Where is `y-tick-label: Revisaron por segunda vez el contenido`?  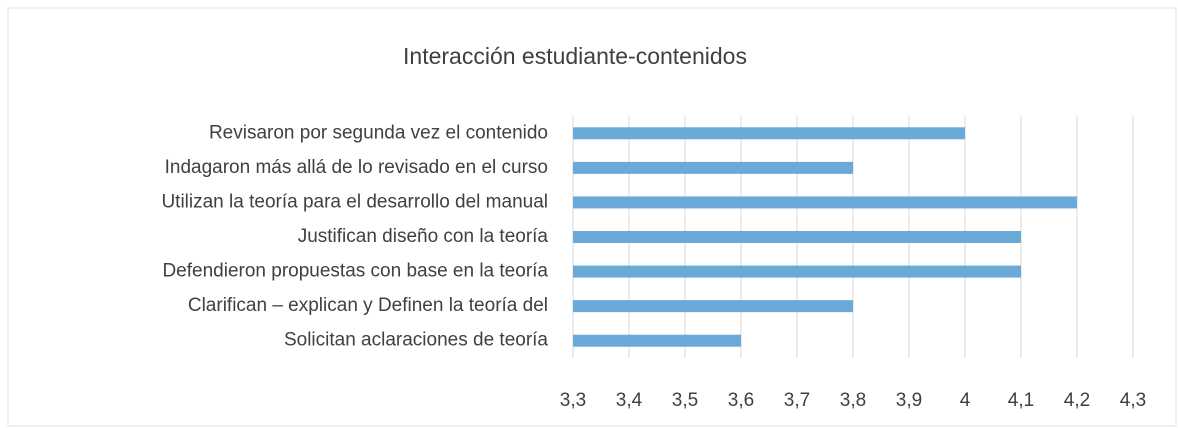 y-tick-label: Revisaron por segunda vez el contenido is located at coordinates (378, 132).